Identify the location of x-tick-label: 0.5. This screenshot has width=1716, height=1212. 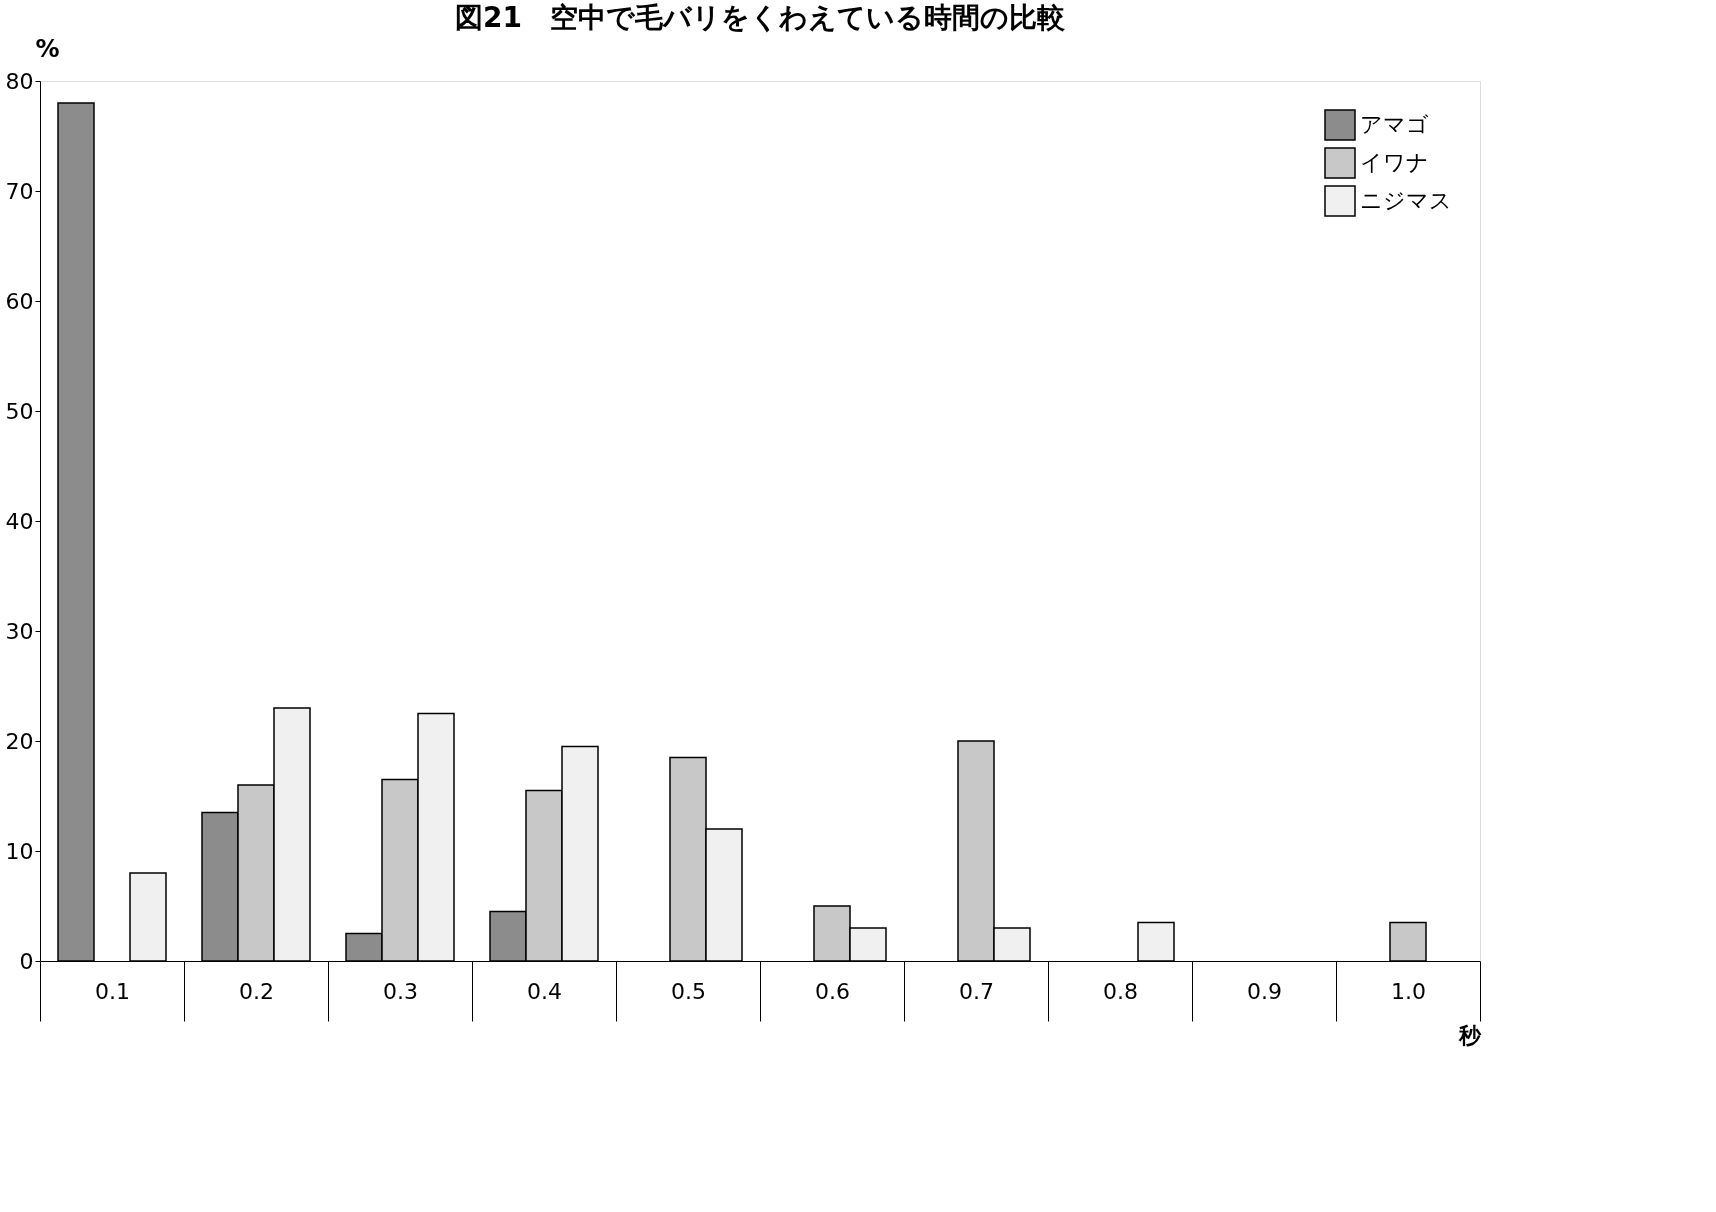
(688, 991).